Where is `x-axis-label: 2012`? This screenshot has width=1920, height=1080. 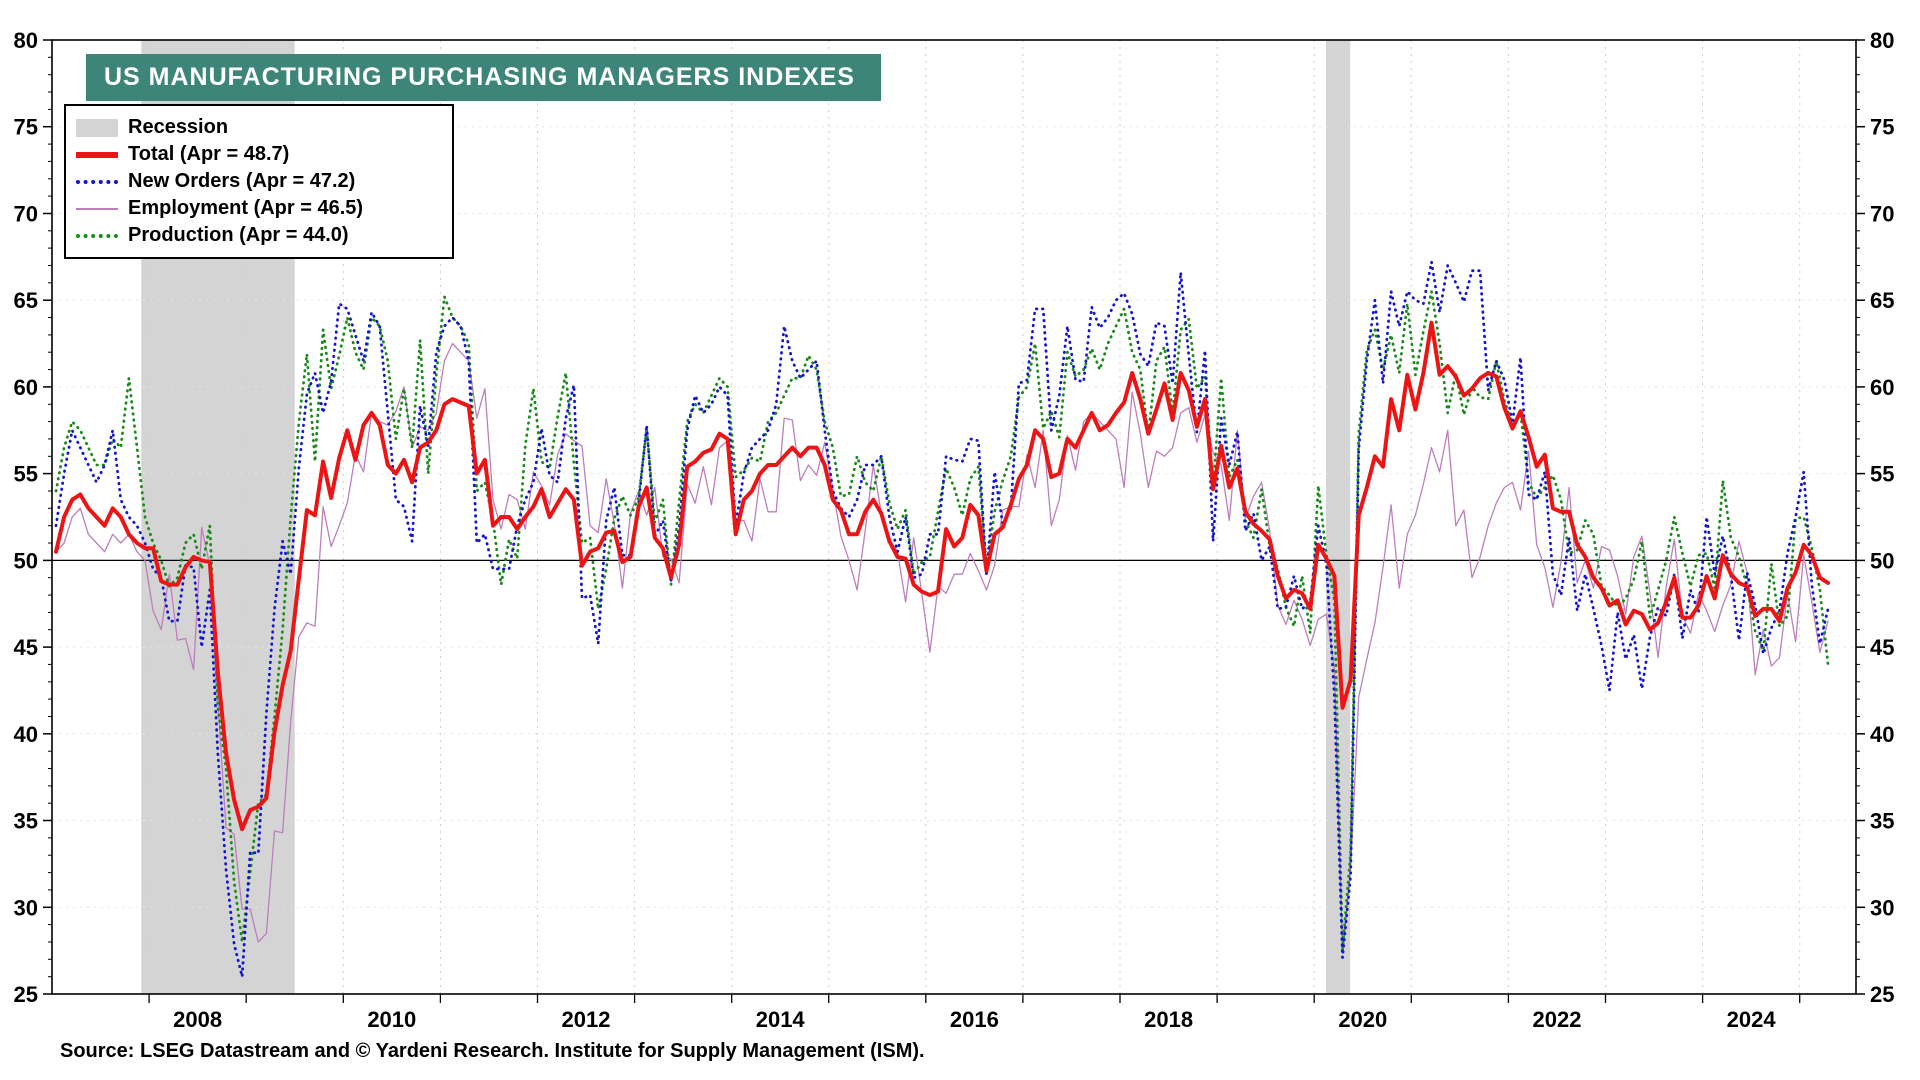 x-axis-label: 2012 is located at coordinates (586, 1019).